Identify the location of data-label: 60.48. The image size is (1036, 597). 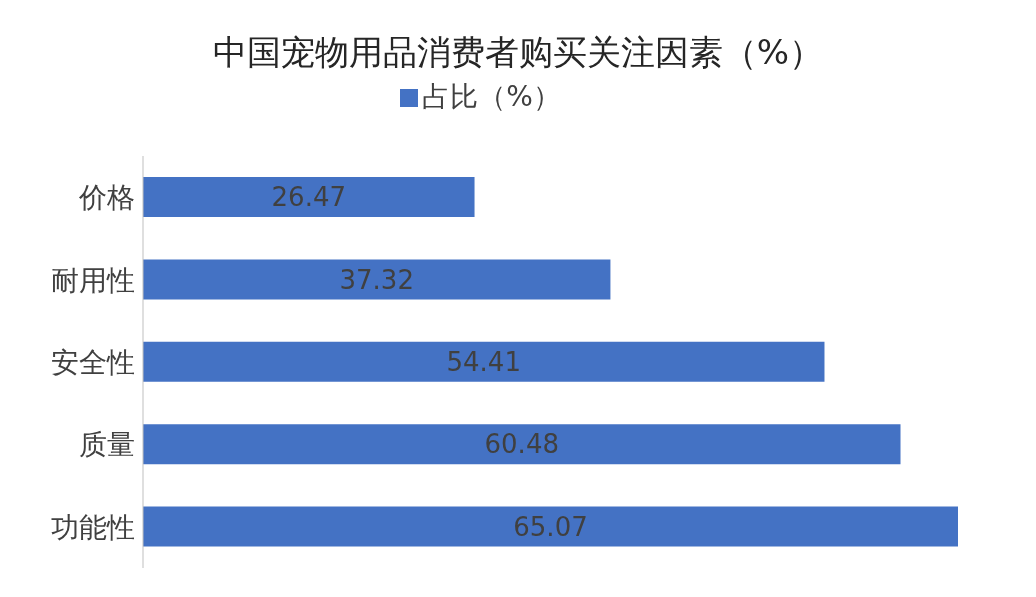
(521, 444).